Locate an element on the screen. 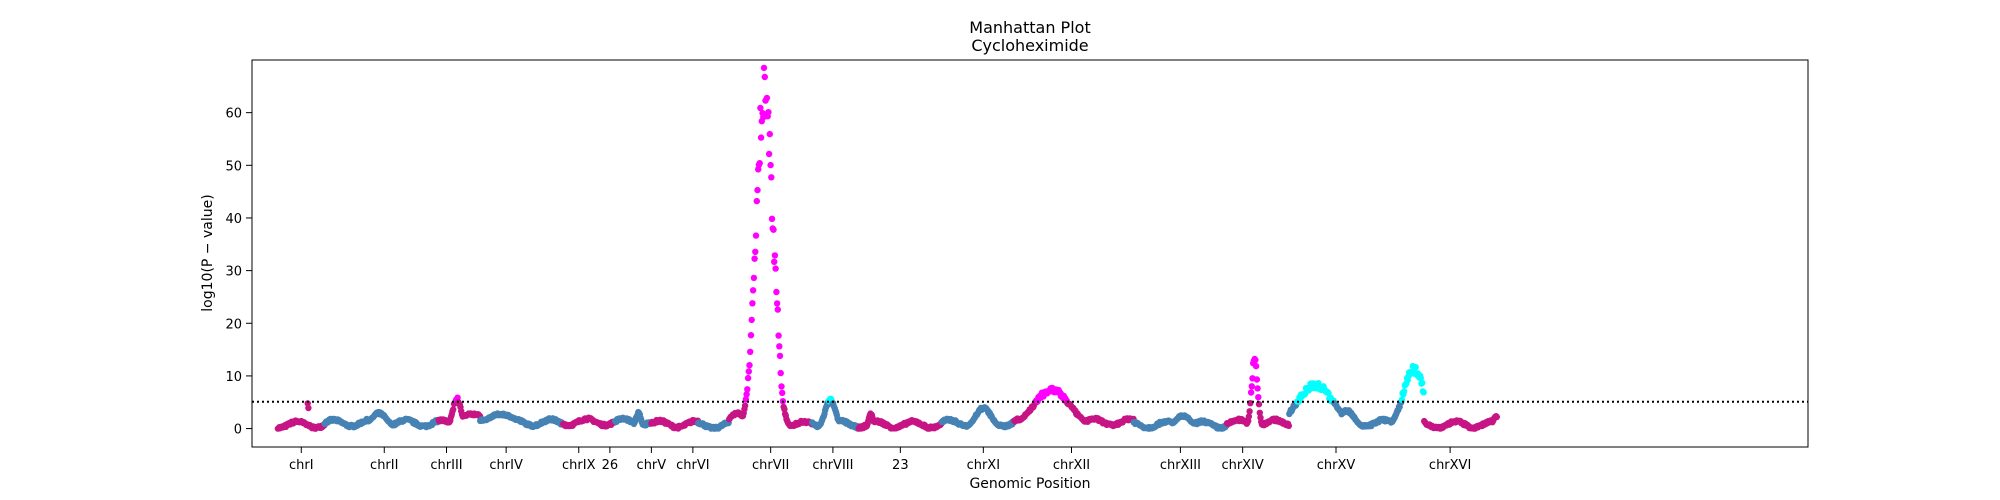  y-tick-label: 40 is located at coordinates (233, 219).